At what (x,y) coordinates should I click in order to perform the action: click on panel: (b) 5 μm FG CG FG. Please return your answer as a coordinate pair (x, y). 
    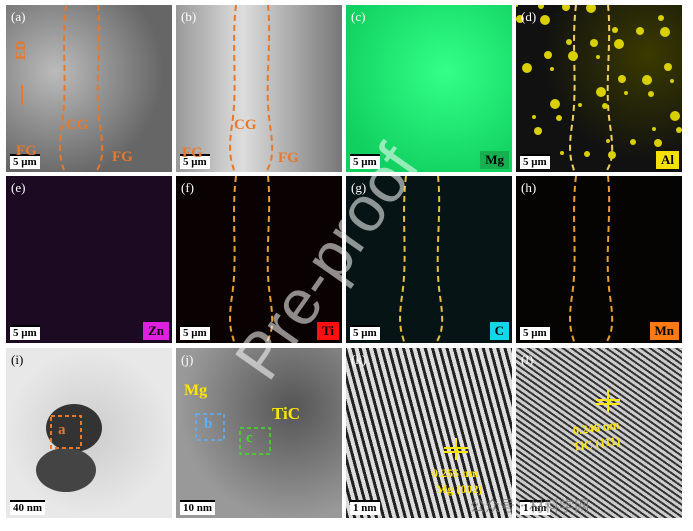
    Looking at the image, I should click on (259, 88).